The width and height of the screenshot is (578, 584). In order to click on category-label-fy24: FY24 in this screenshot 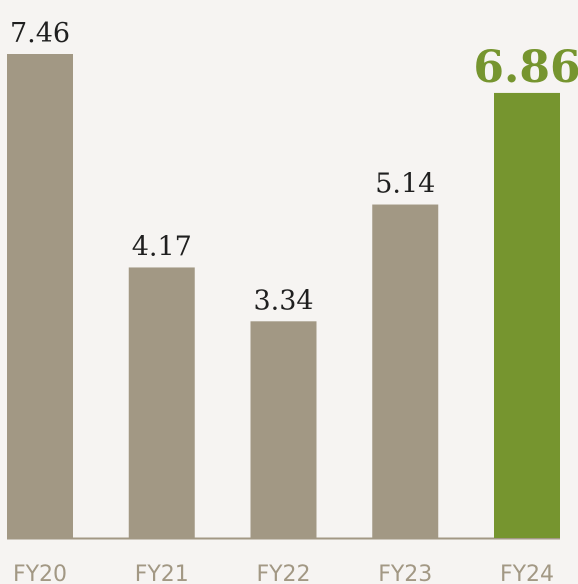, I will do `click(527, 573)`.